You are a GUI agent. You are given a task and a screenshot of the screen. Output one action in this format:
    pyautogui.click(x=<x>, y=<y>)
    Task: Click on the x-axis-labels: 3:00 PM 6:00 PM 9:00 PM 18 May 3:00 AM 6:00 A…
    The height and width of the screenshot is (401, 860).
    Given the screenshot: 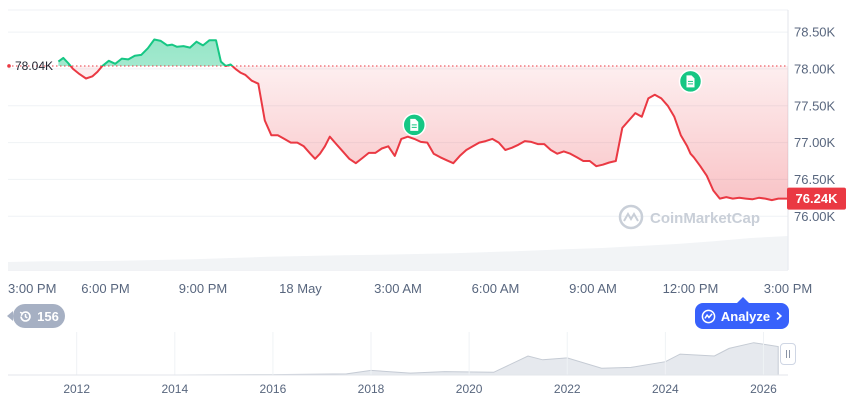 What is the action you would take?
    pyautogui.click(x=410, y=288)
    